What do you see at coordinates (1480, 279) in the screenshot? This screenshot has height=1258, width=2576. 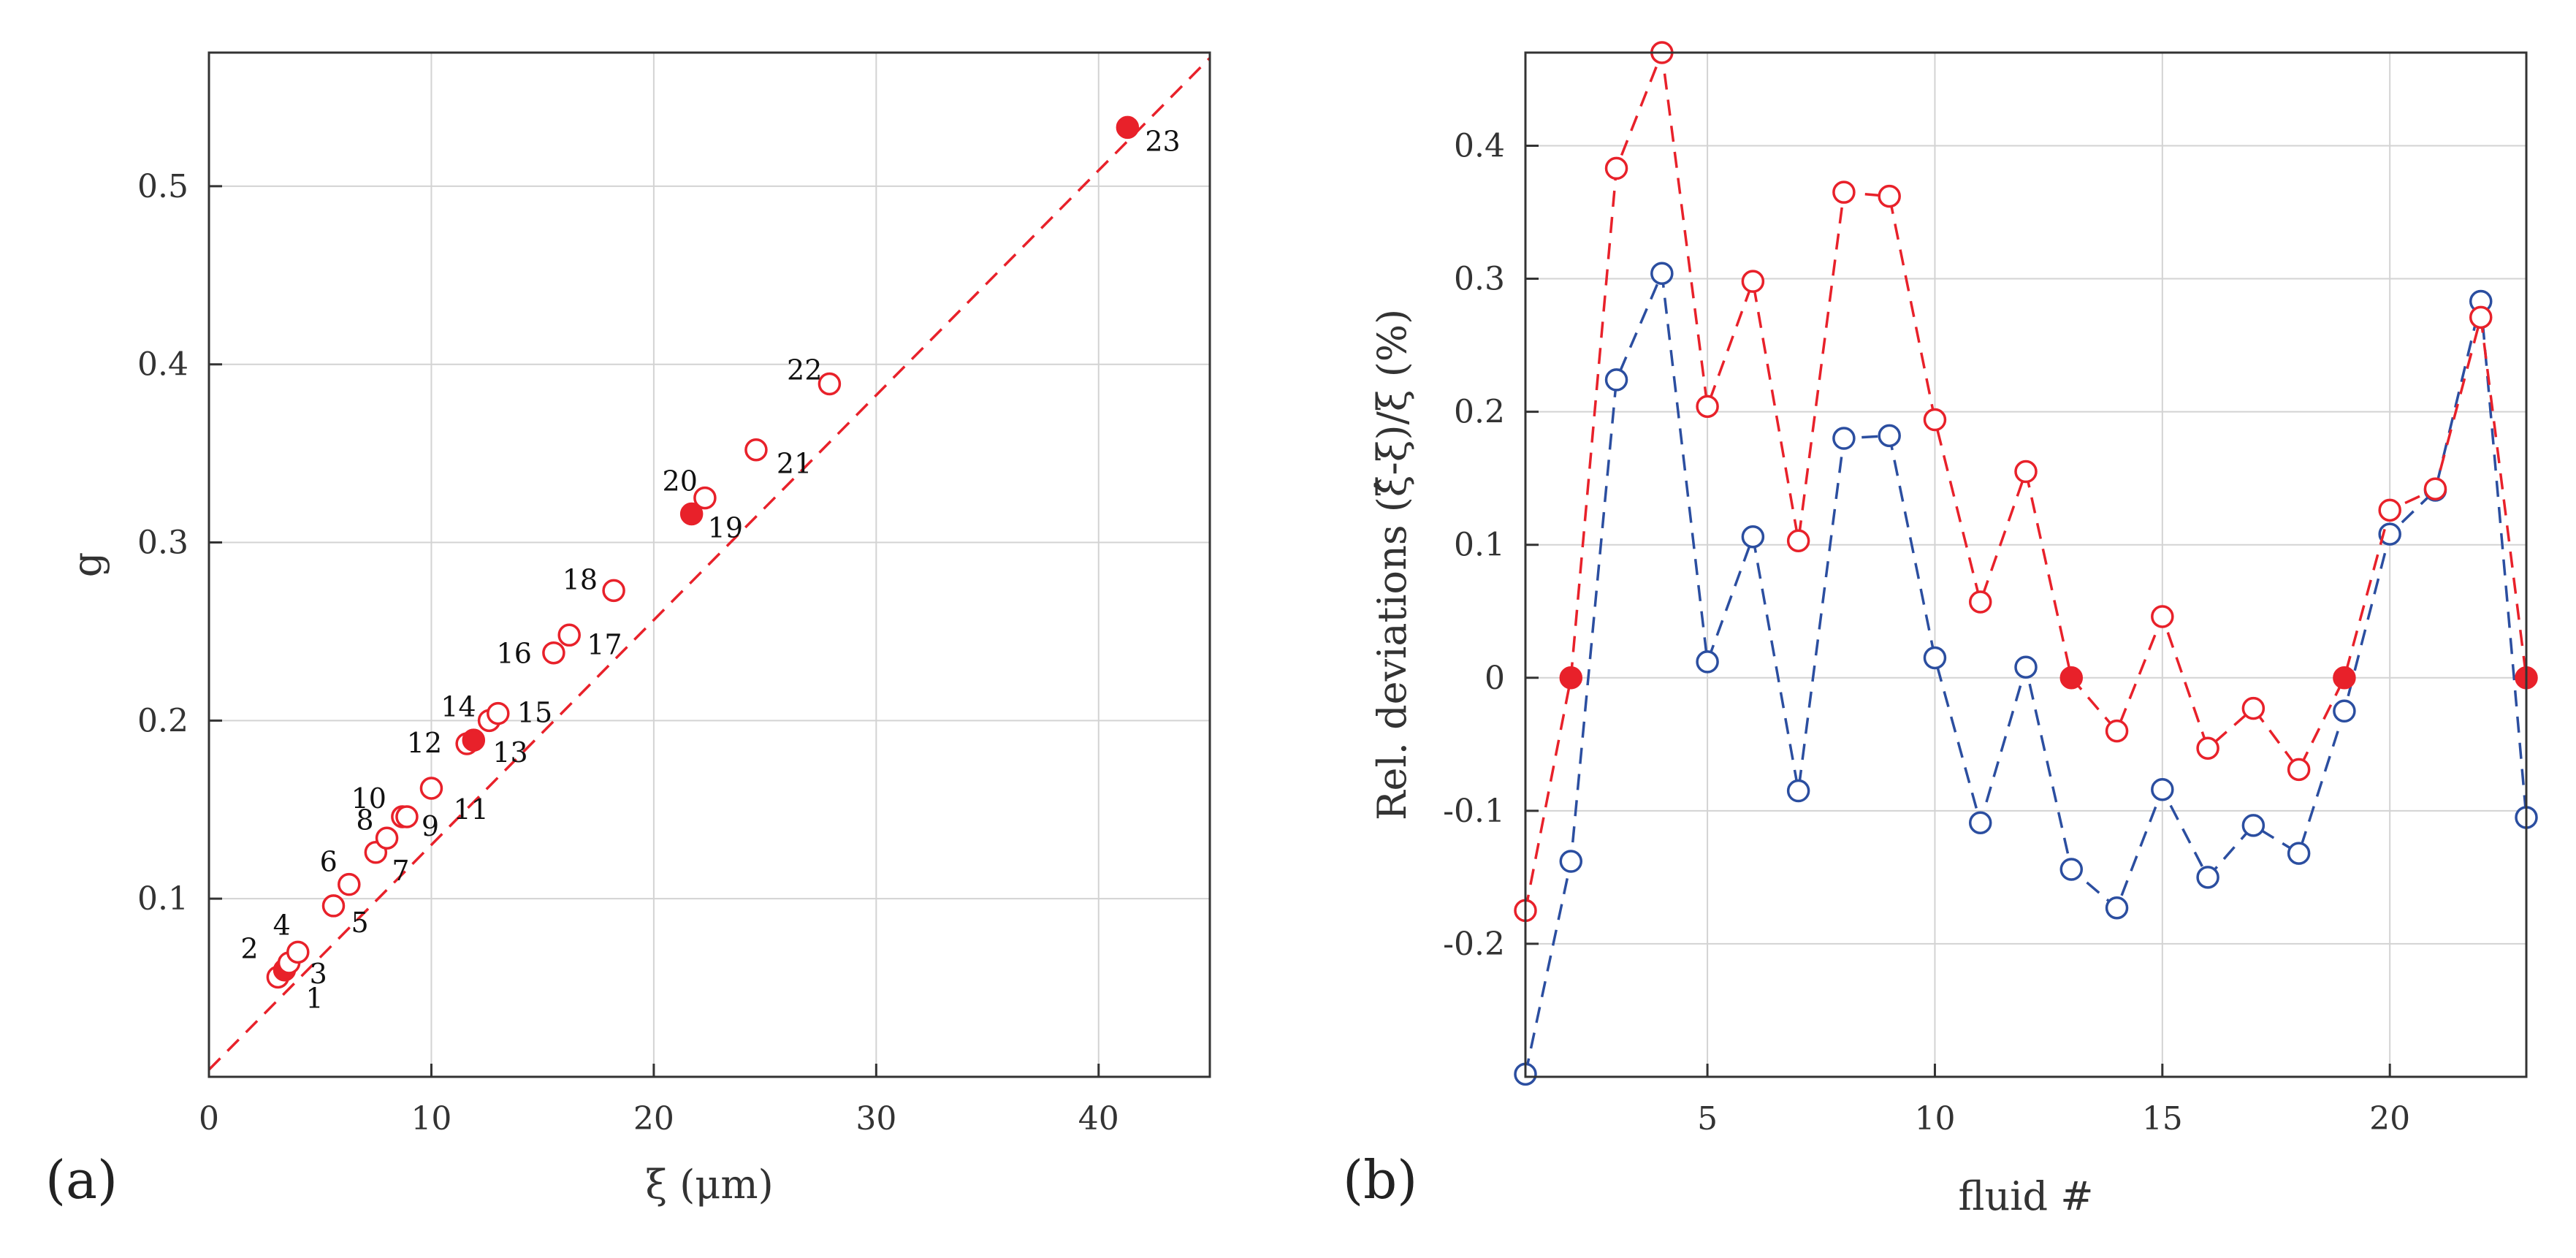 I see `panel-b-y-tick-label: 0.3` at bounding box center [1480, 279].